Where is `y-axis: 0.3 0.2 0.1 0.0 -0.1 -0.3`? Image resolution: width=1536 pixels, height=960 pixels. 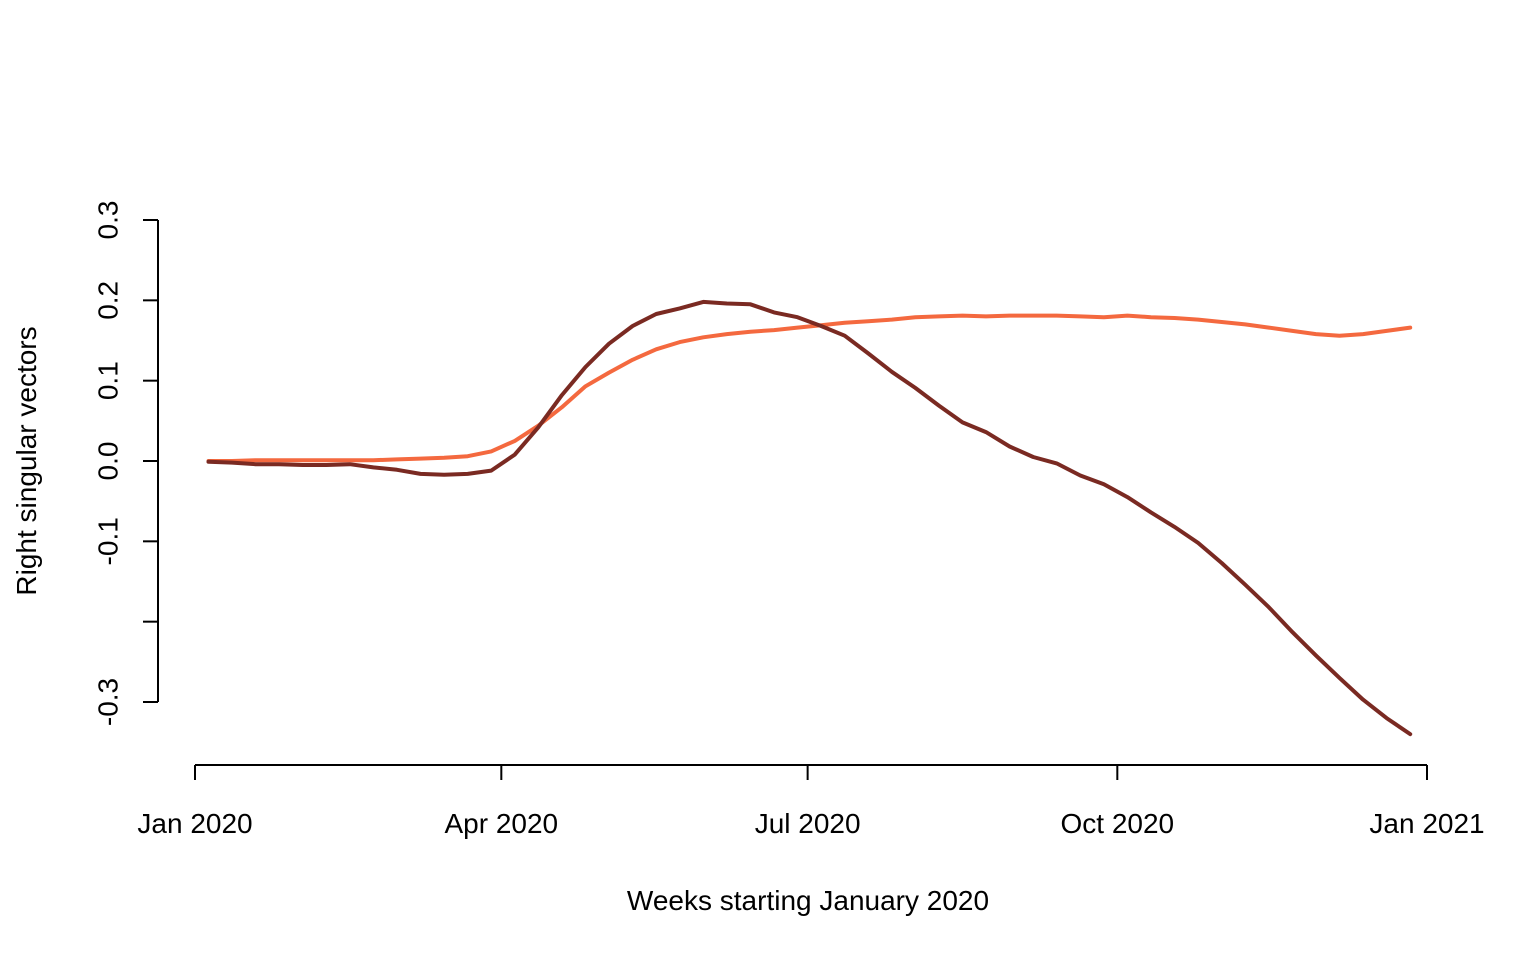
y-axis: 0.3 0.2 0.1 0.0 -0.1 -0.3 is located at coordinates (125, 463).